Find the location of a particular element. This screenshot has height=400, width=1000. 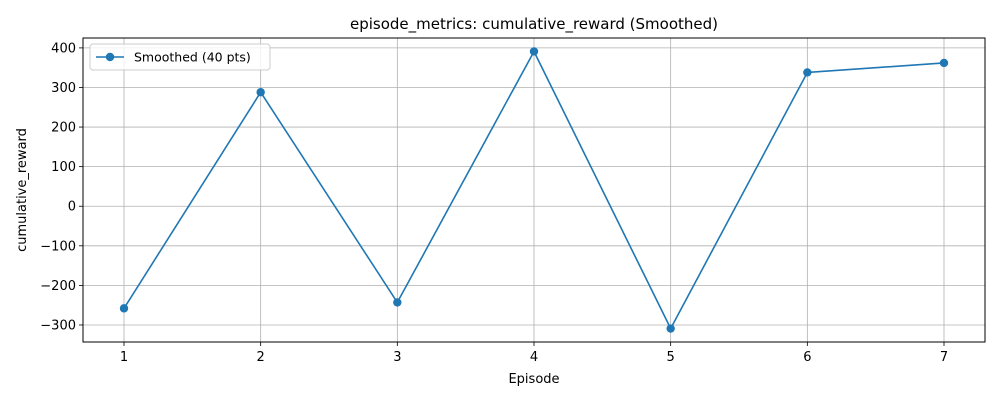

x-axis-title: Episode is located at coordinates (533, 379).